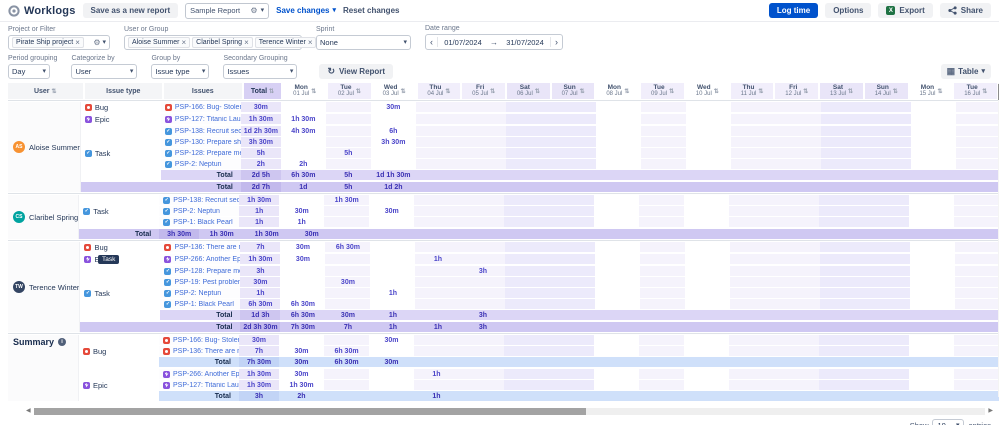  I want to click on day-cell: 5h, so click(348, 153).